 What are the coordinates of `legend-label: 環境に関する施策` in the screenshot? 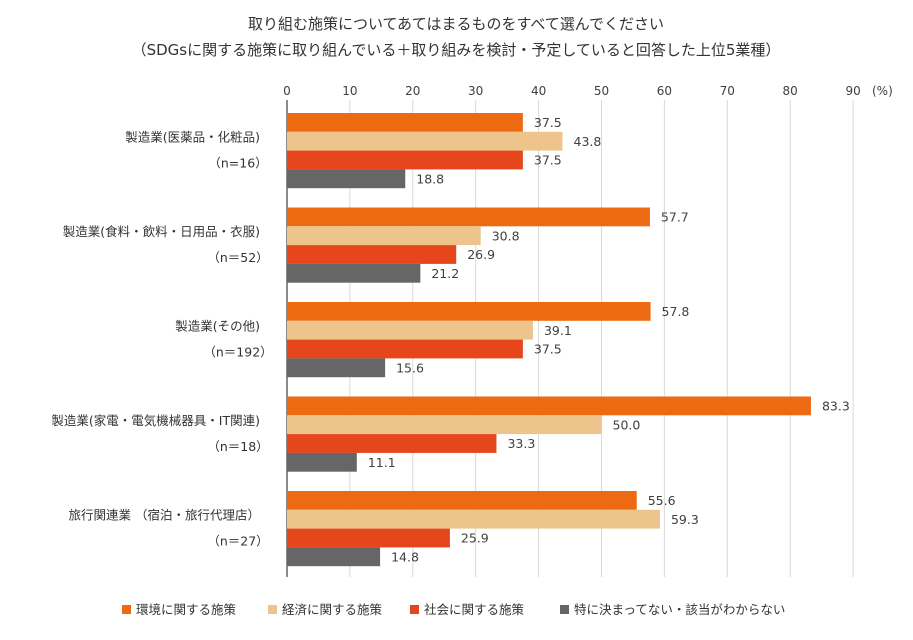 It's located at (186, 609).